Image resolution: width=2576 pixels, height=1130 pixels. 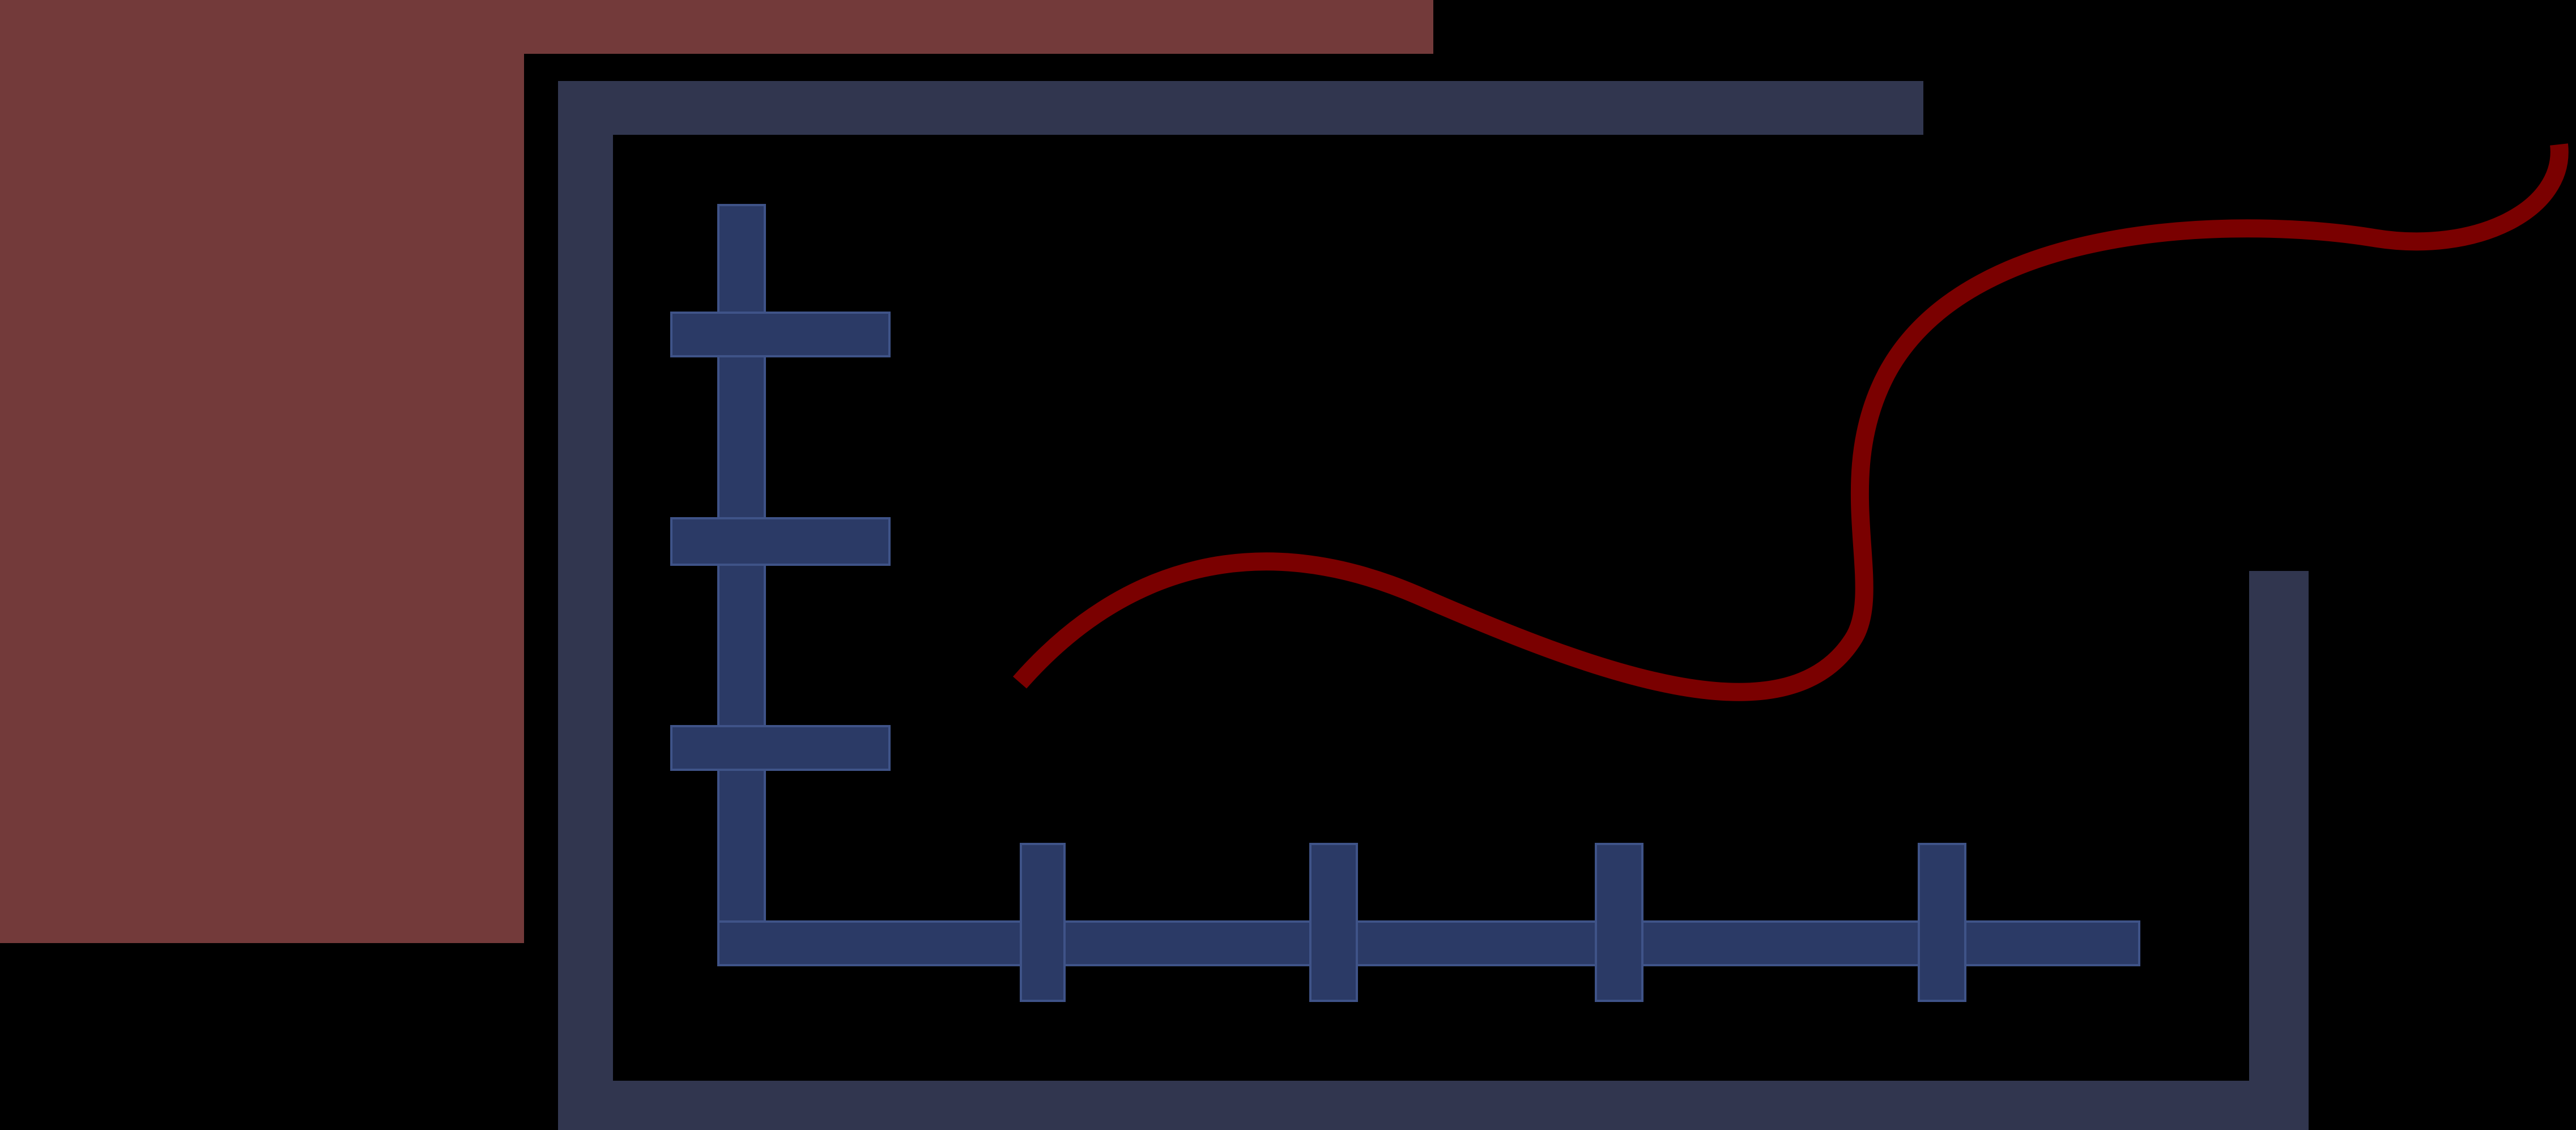 What do you see at coordinates (1240, 108) in the screenshot?
I see `frame-top-bar` at bounding box center [1240, 108].